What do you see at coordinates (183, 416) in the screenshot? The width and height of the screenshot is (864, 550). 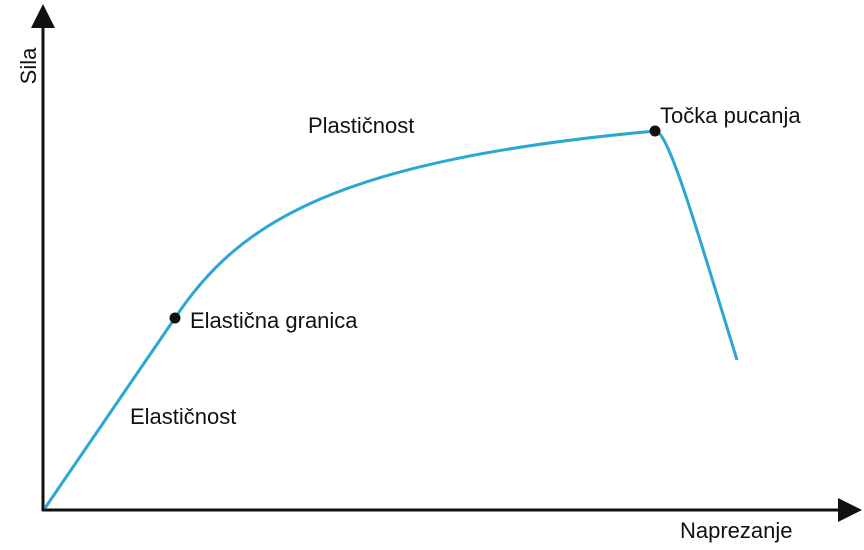 I see `region-label: Elastičnost` at bounding box center [183, 416].